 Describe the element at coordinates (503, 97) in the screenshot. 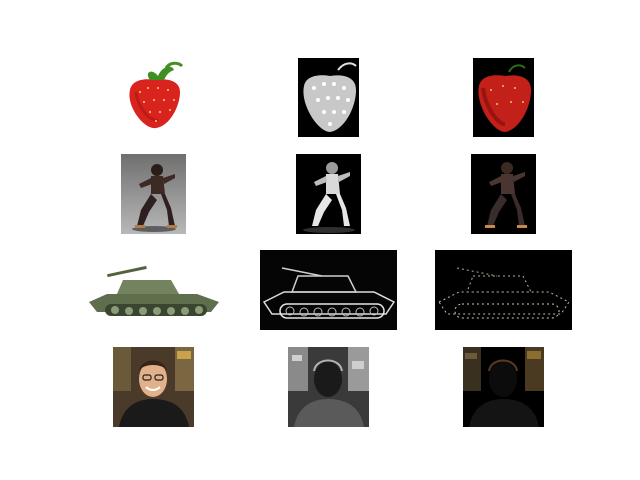

I see `strawberry-masked-overlay` at that location.